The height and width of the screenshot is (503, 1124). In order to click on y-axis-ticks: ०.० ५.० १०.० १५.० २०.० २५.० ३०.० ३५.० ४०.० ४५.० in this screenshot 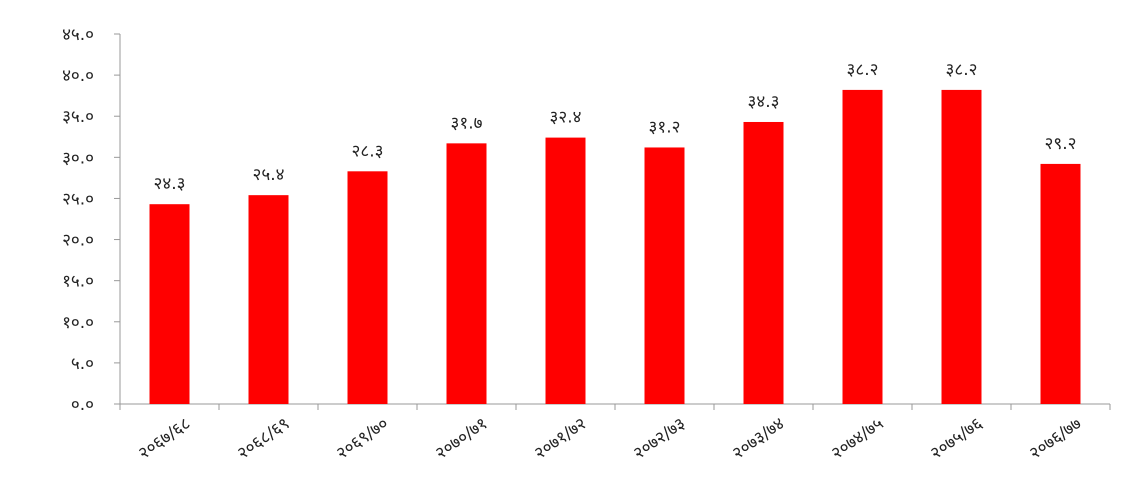, I will do `click(91, 220)`.